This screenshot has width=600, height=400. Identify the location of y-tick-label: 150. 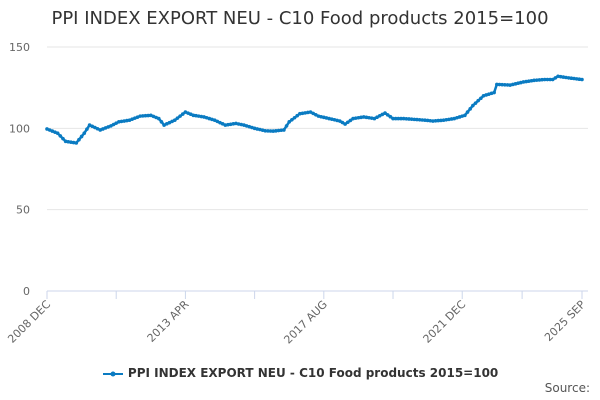
(19, 47).